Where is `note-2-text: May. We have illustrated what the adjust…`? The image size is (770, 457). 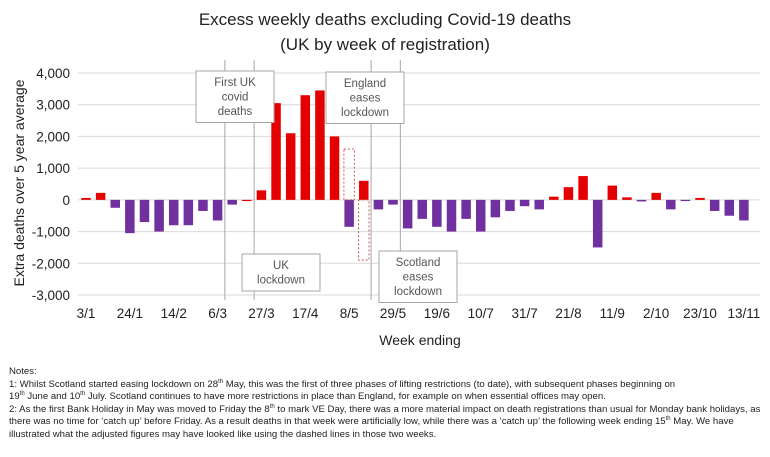 note-2-text: May. We have illustrated what the adjust… is located at coordinates (371, 428).